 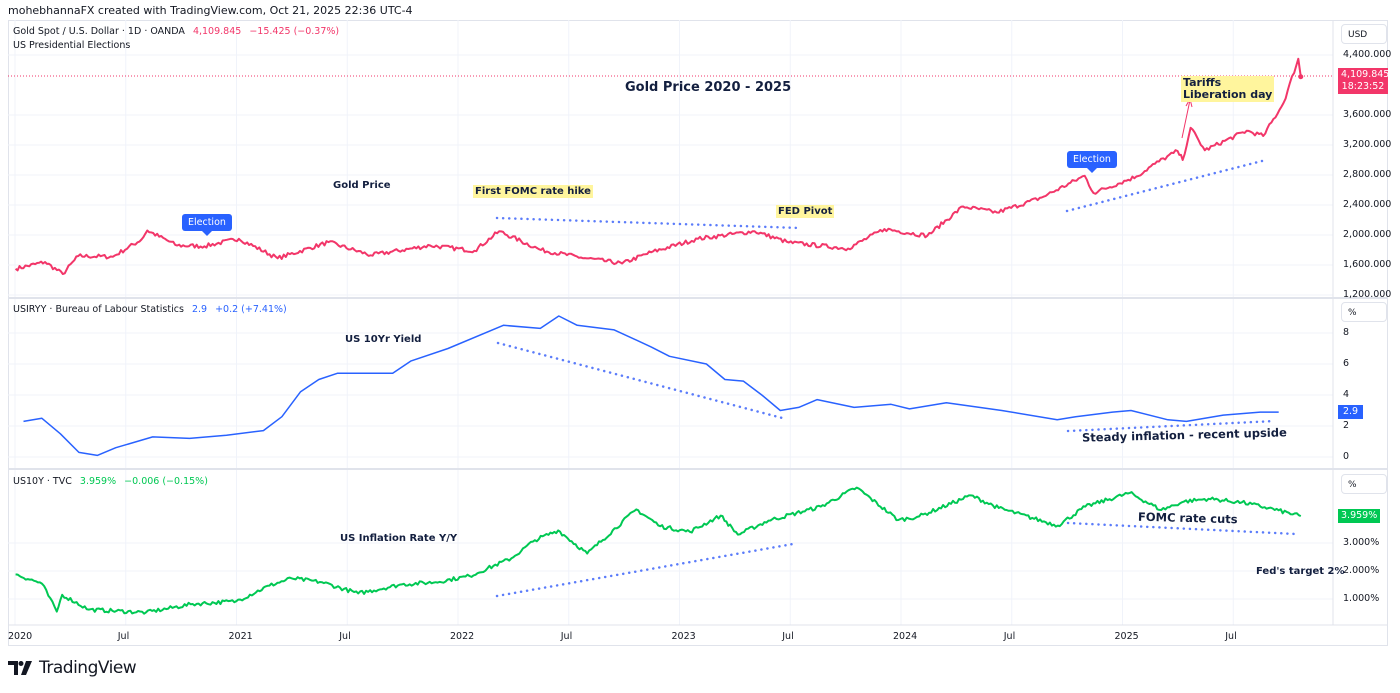 What do you see at coordinates (217, 31) in the screenshot?
I see `last-value: 4,109.845` at bounding box center [217, 31].